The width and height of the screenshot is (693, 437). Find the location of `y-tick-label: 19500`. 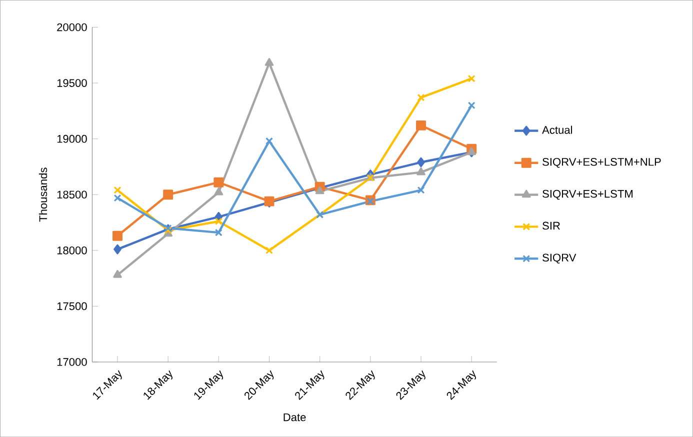

y-tick-label: 19500 is located at coordinates (72, 83).